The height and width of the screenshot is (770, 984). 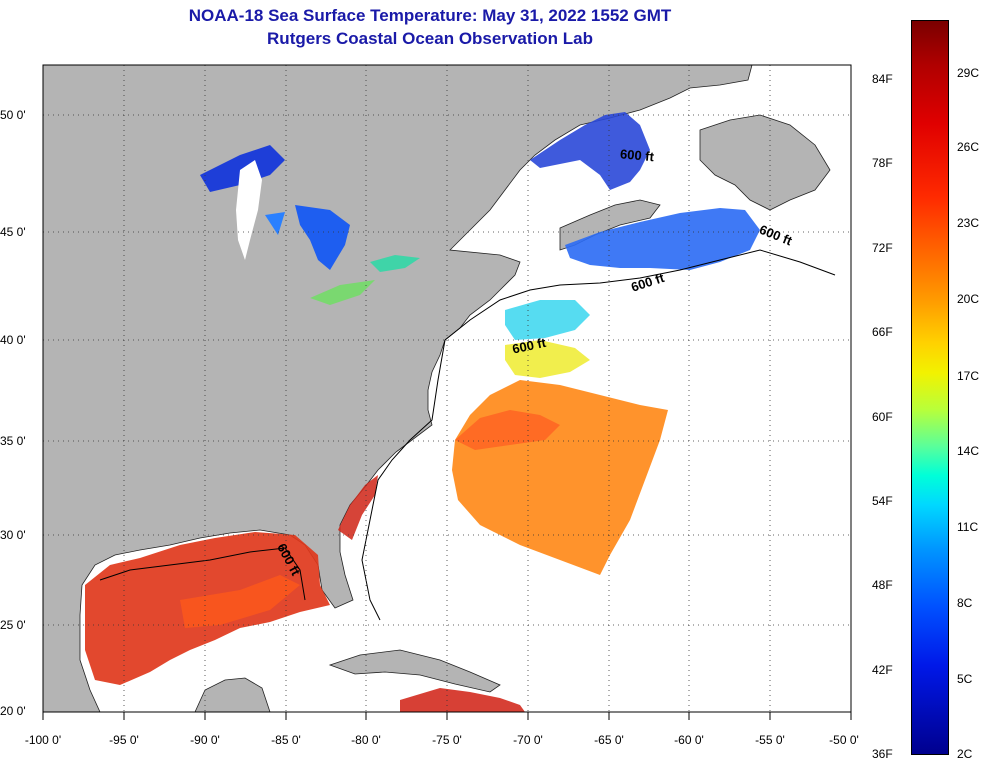 I want to click on sst-mid-atlantic-shelf, so click(x=547, y=359).